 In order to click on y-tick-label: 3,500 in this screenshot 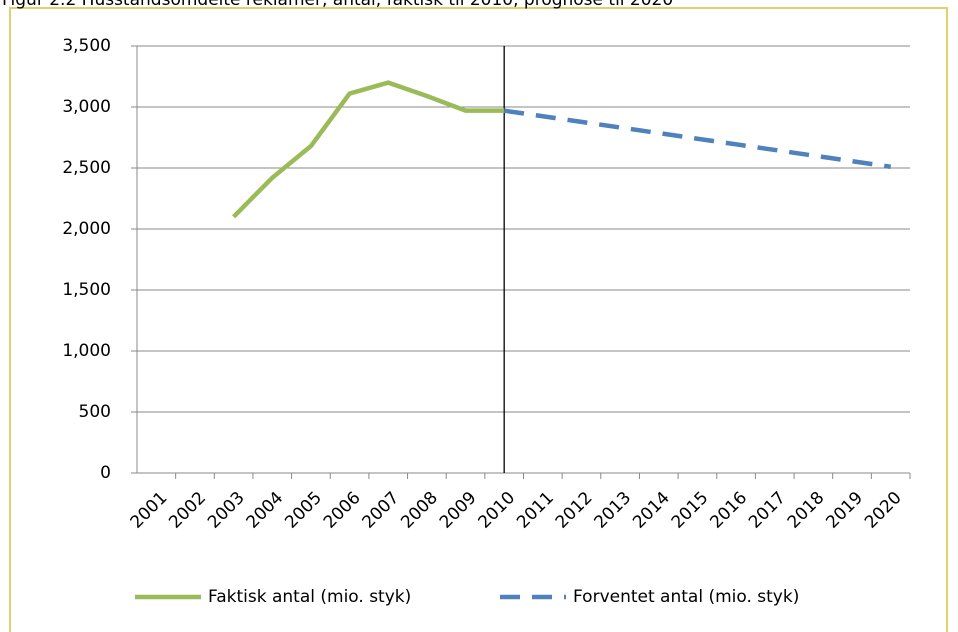, I will do `click(86, 46)`.